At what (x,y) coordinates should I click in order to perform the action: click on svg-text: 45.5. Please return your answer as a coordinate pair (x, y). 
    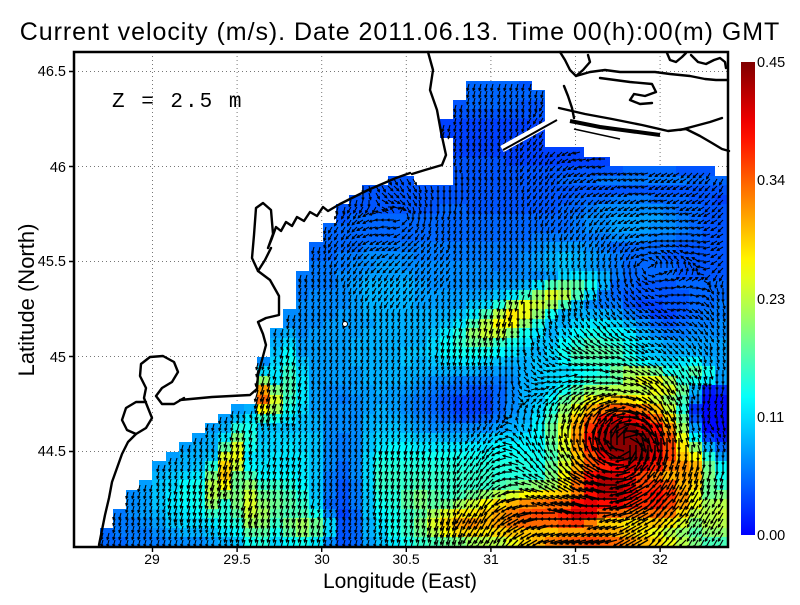
    Looking at the image, I should click on (52, 262).